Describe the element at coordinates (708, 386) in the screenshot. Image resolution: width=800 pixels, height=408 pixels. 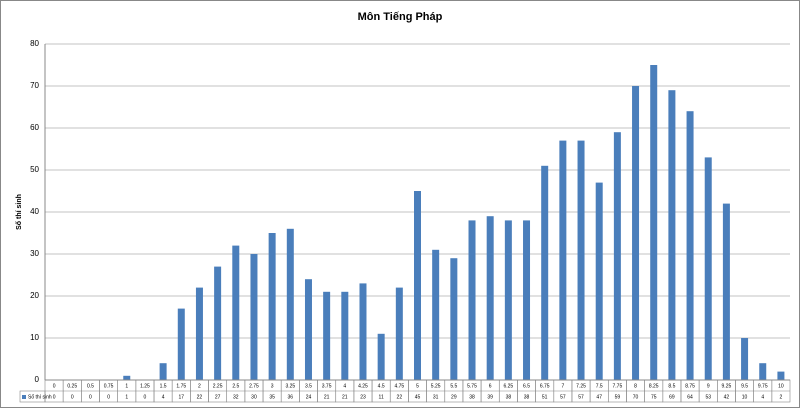
I see `x-tick-label: 9` at that location.